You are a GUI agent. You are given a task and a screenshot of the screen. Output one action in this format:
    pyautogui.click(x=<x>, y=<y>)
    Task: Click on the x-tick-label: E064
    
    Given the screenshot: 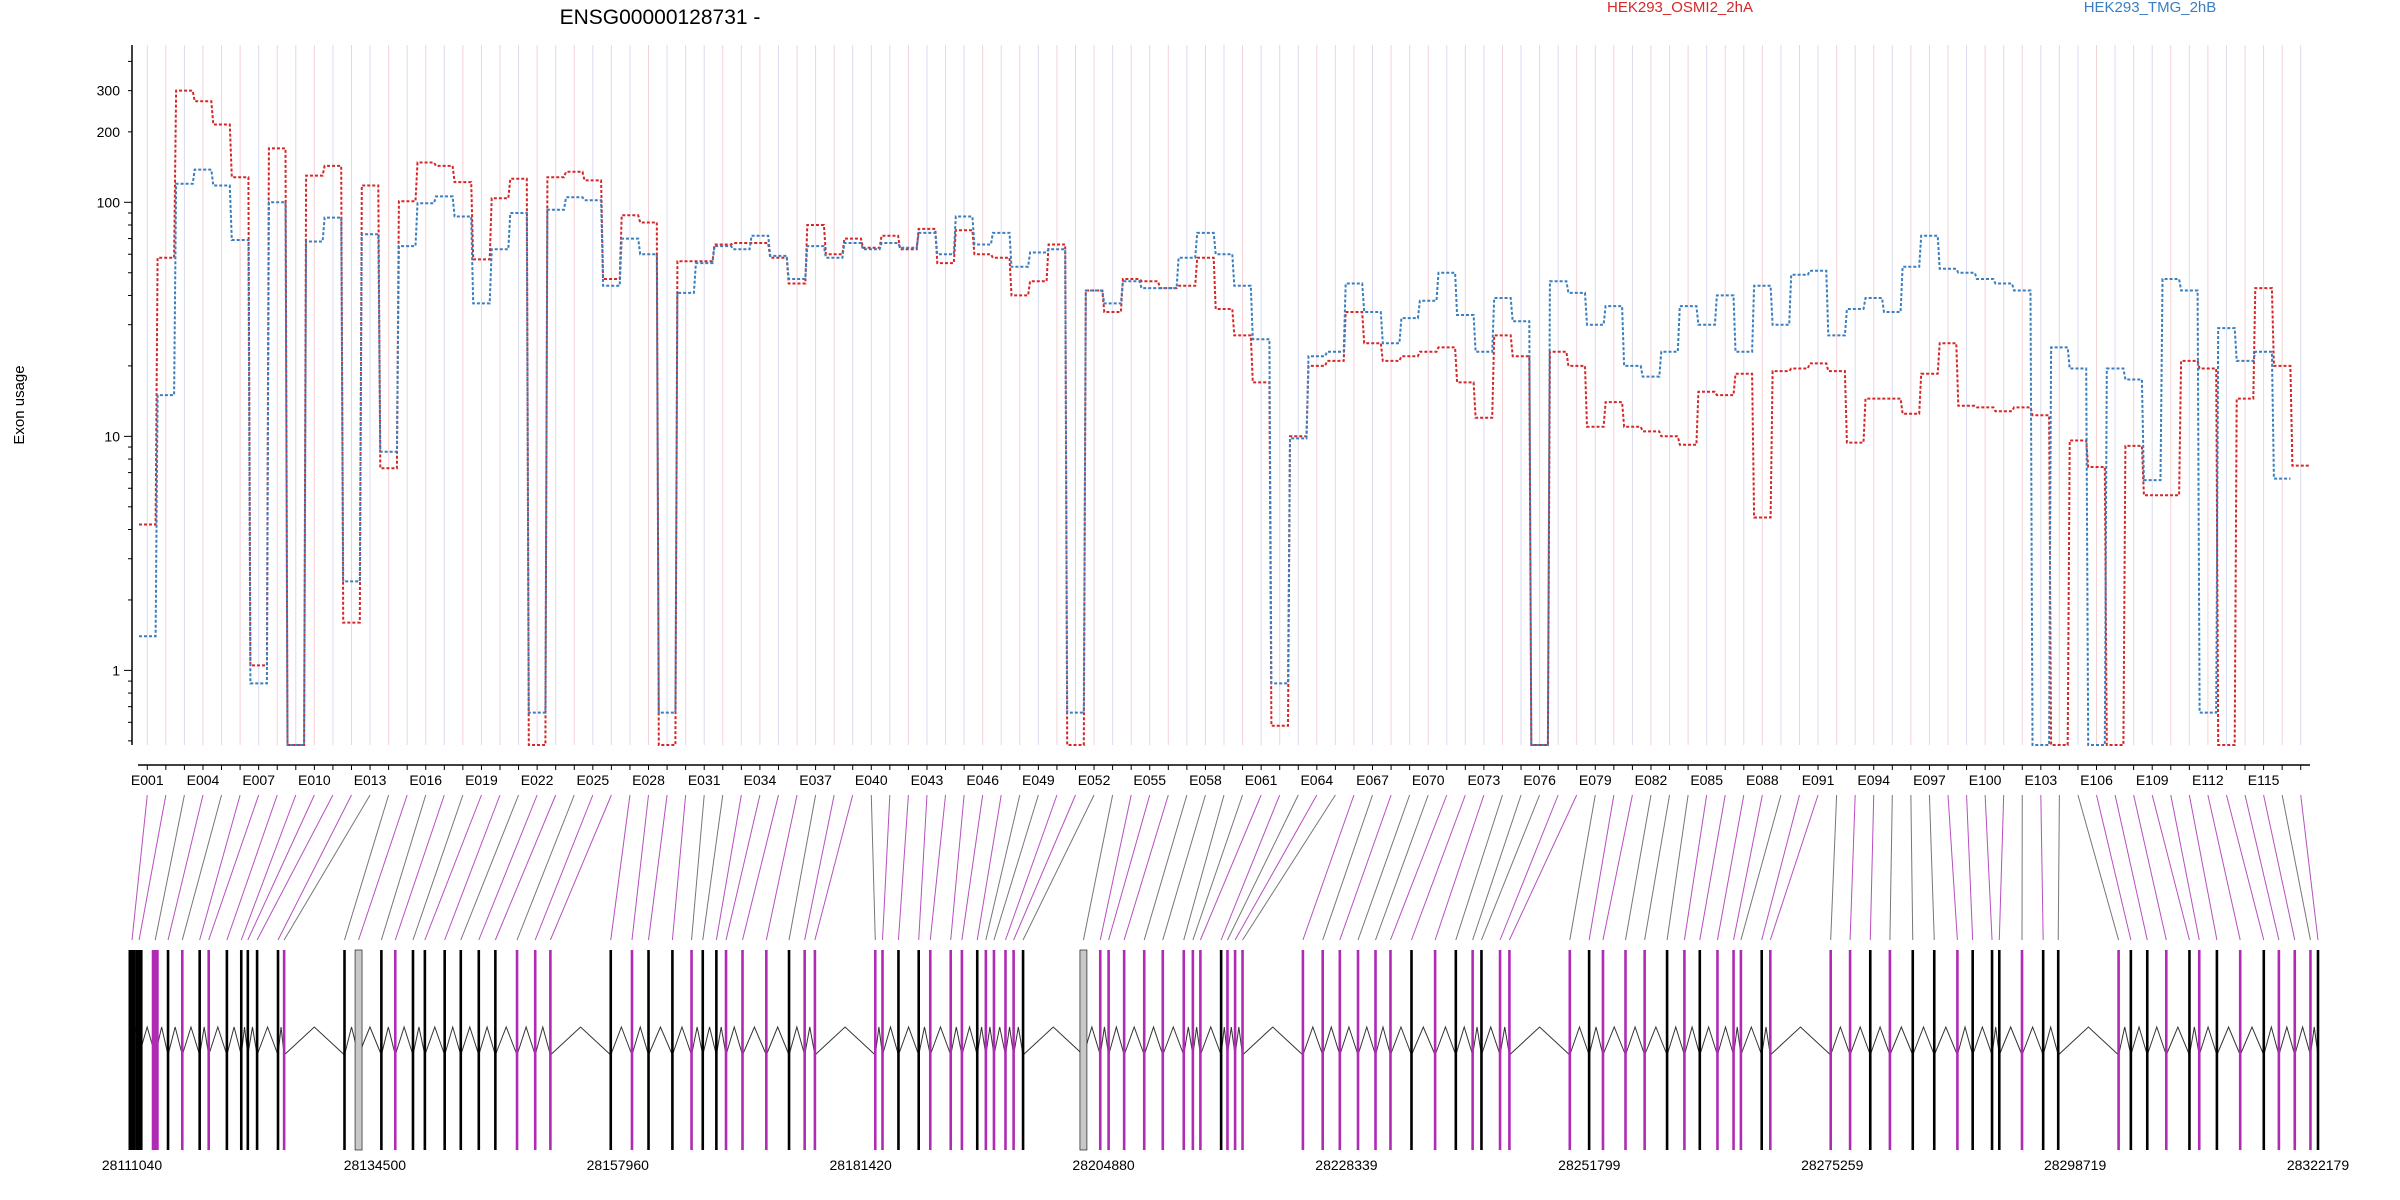 What is the action you would take?
    pyautogui.click(x=1316, y=780)
    